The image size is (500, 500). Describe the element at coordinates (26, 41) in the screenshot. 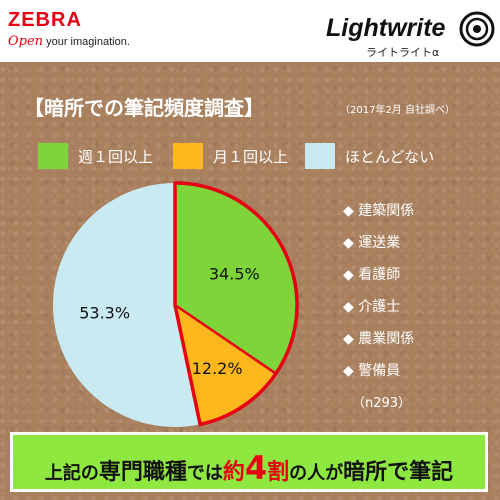

I see `tagline-open: Open` at that location.